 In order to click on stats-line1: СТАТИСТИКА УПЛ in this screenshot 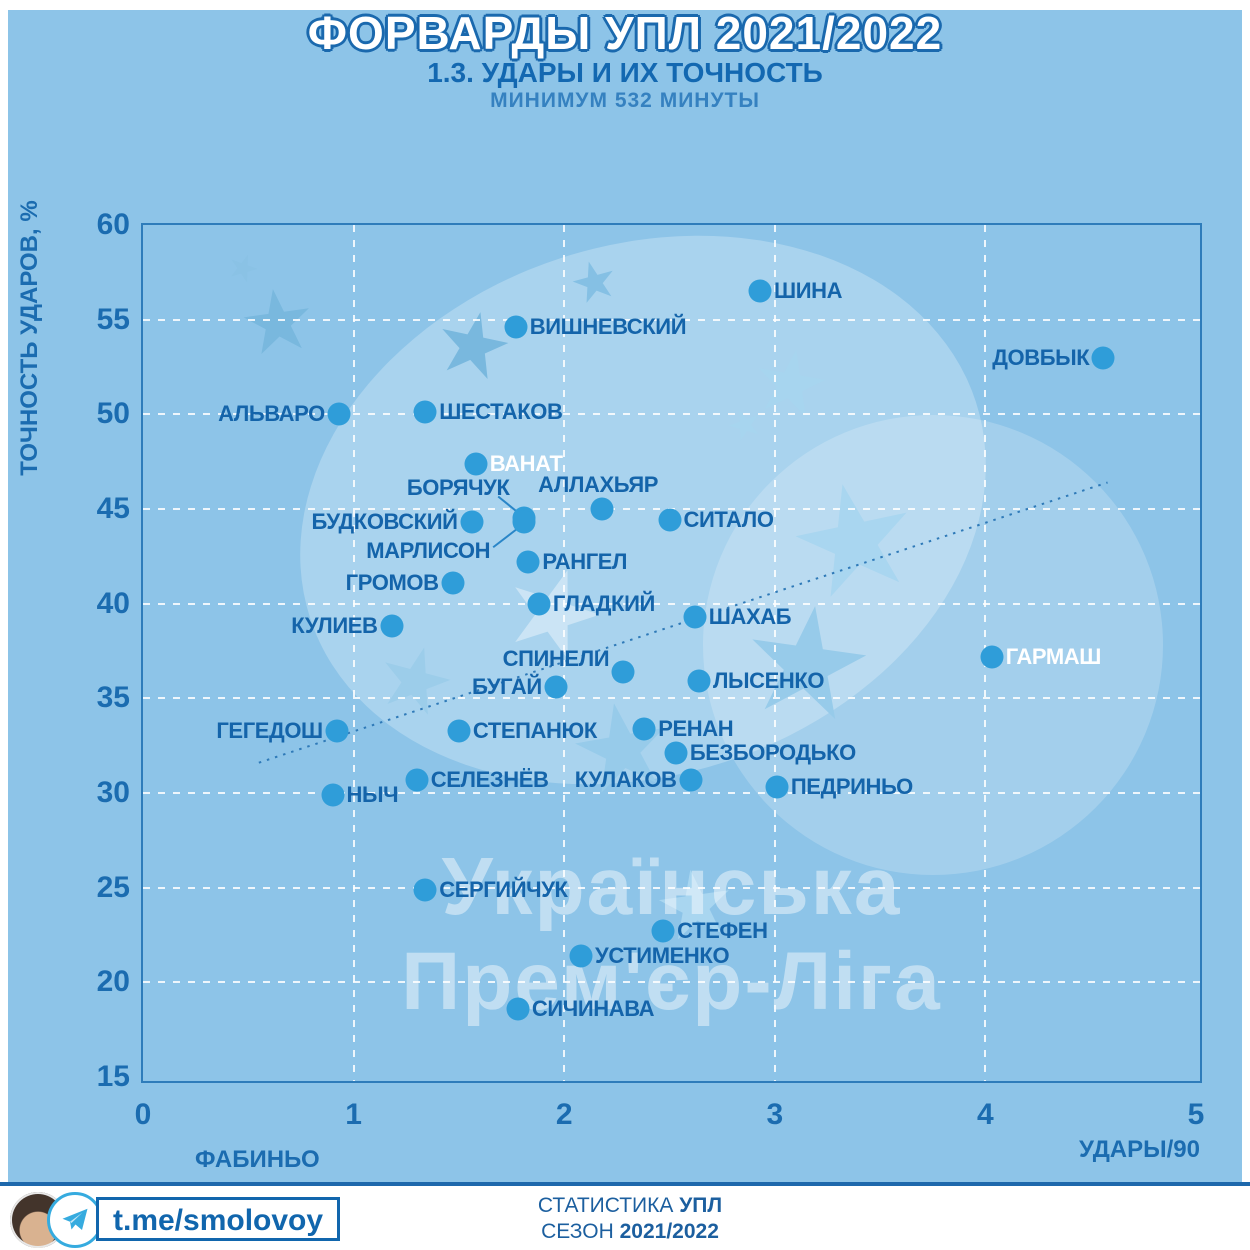, I will do `click(630, 1205)`.